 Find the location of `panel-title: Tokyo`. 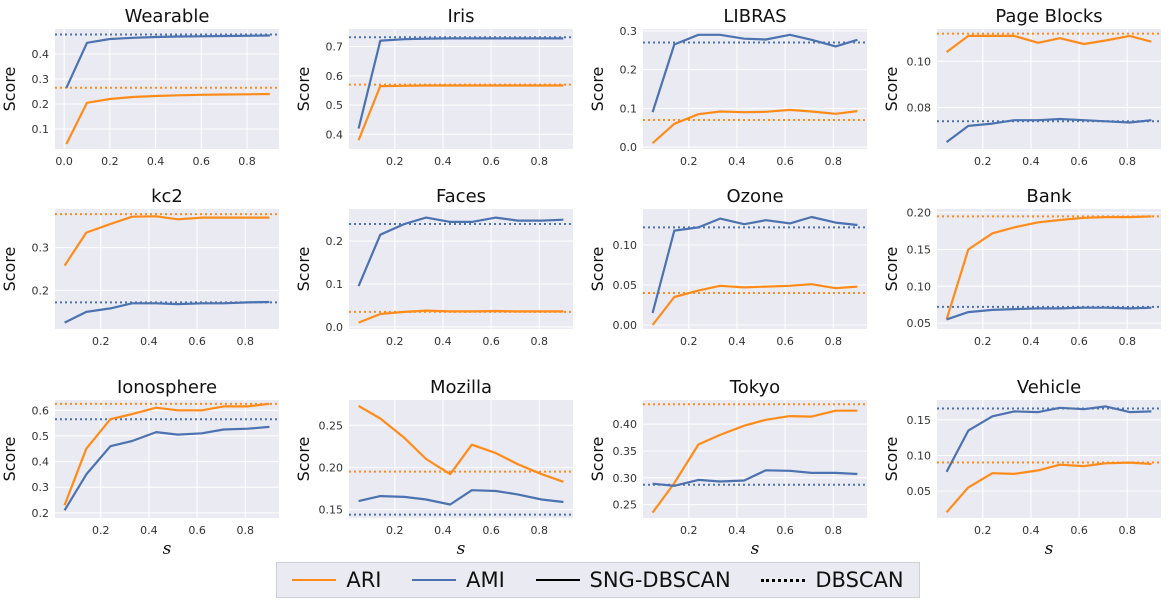

panel-title: Tokyo is located at coordinates (754, 387).